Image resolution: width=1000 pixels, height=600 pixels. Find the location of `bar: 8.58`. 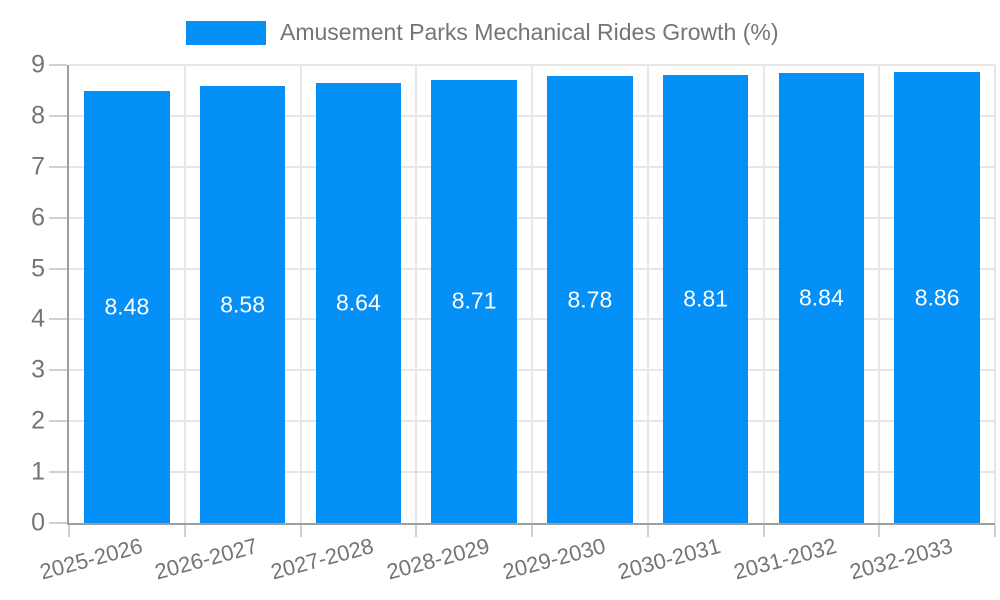

bar: 8.58 is located at coordinates (242, 304).